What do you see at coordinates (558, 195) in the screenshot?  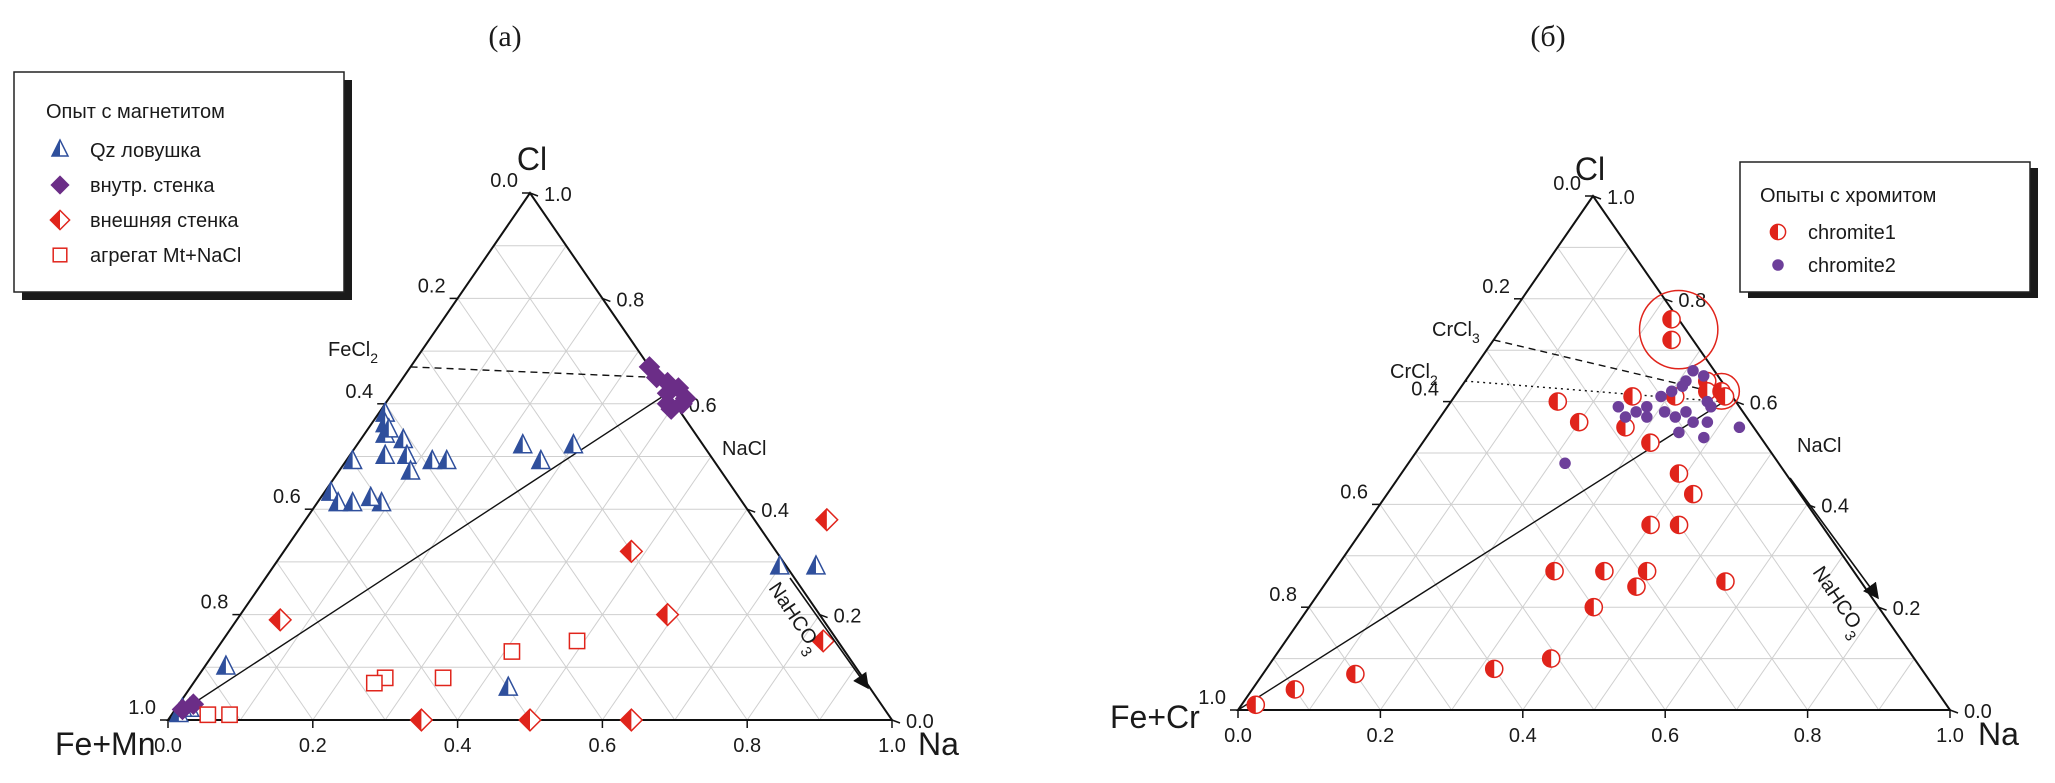 I see `tick-label-right: 1.0` at bounding box center [558, 195].